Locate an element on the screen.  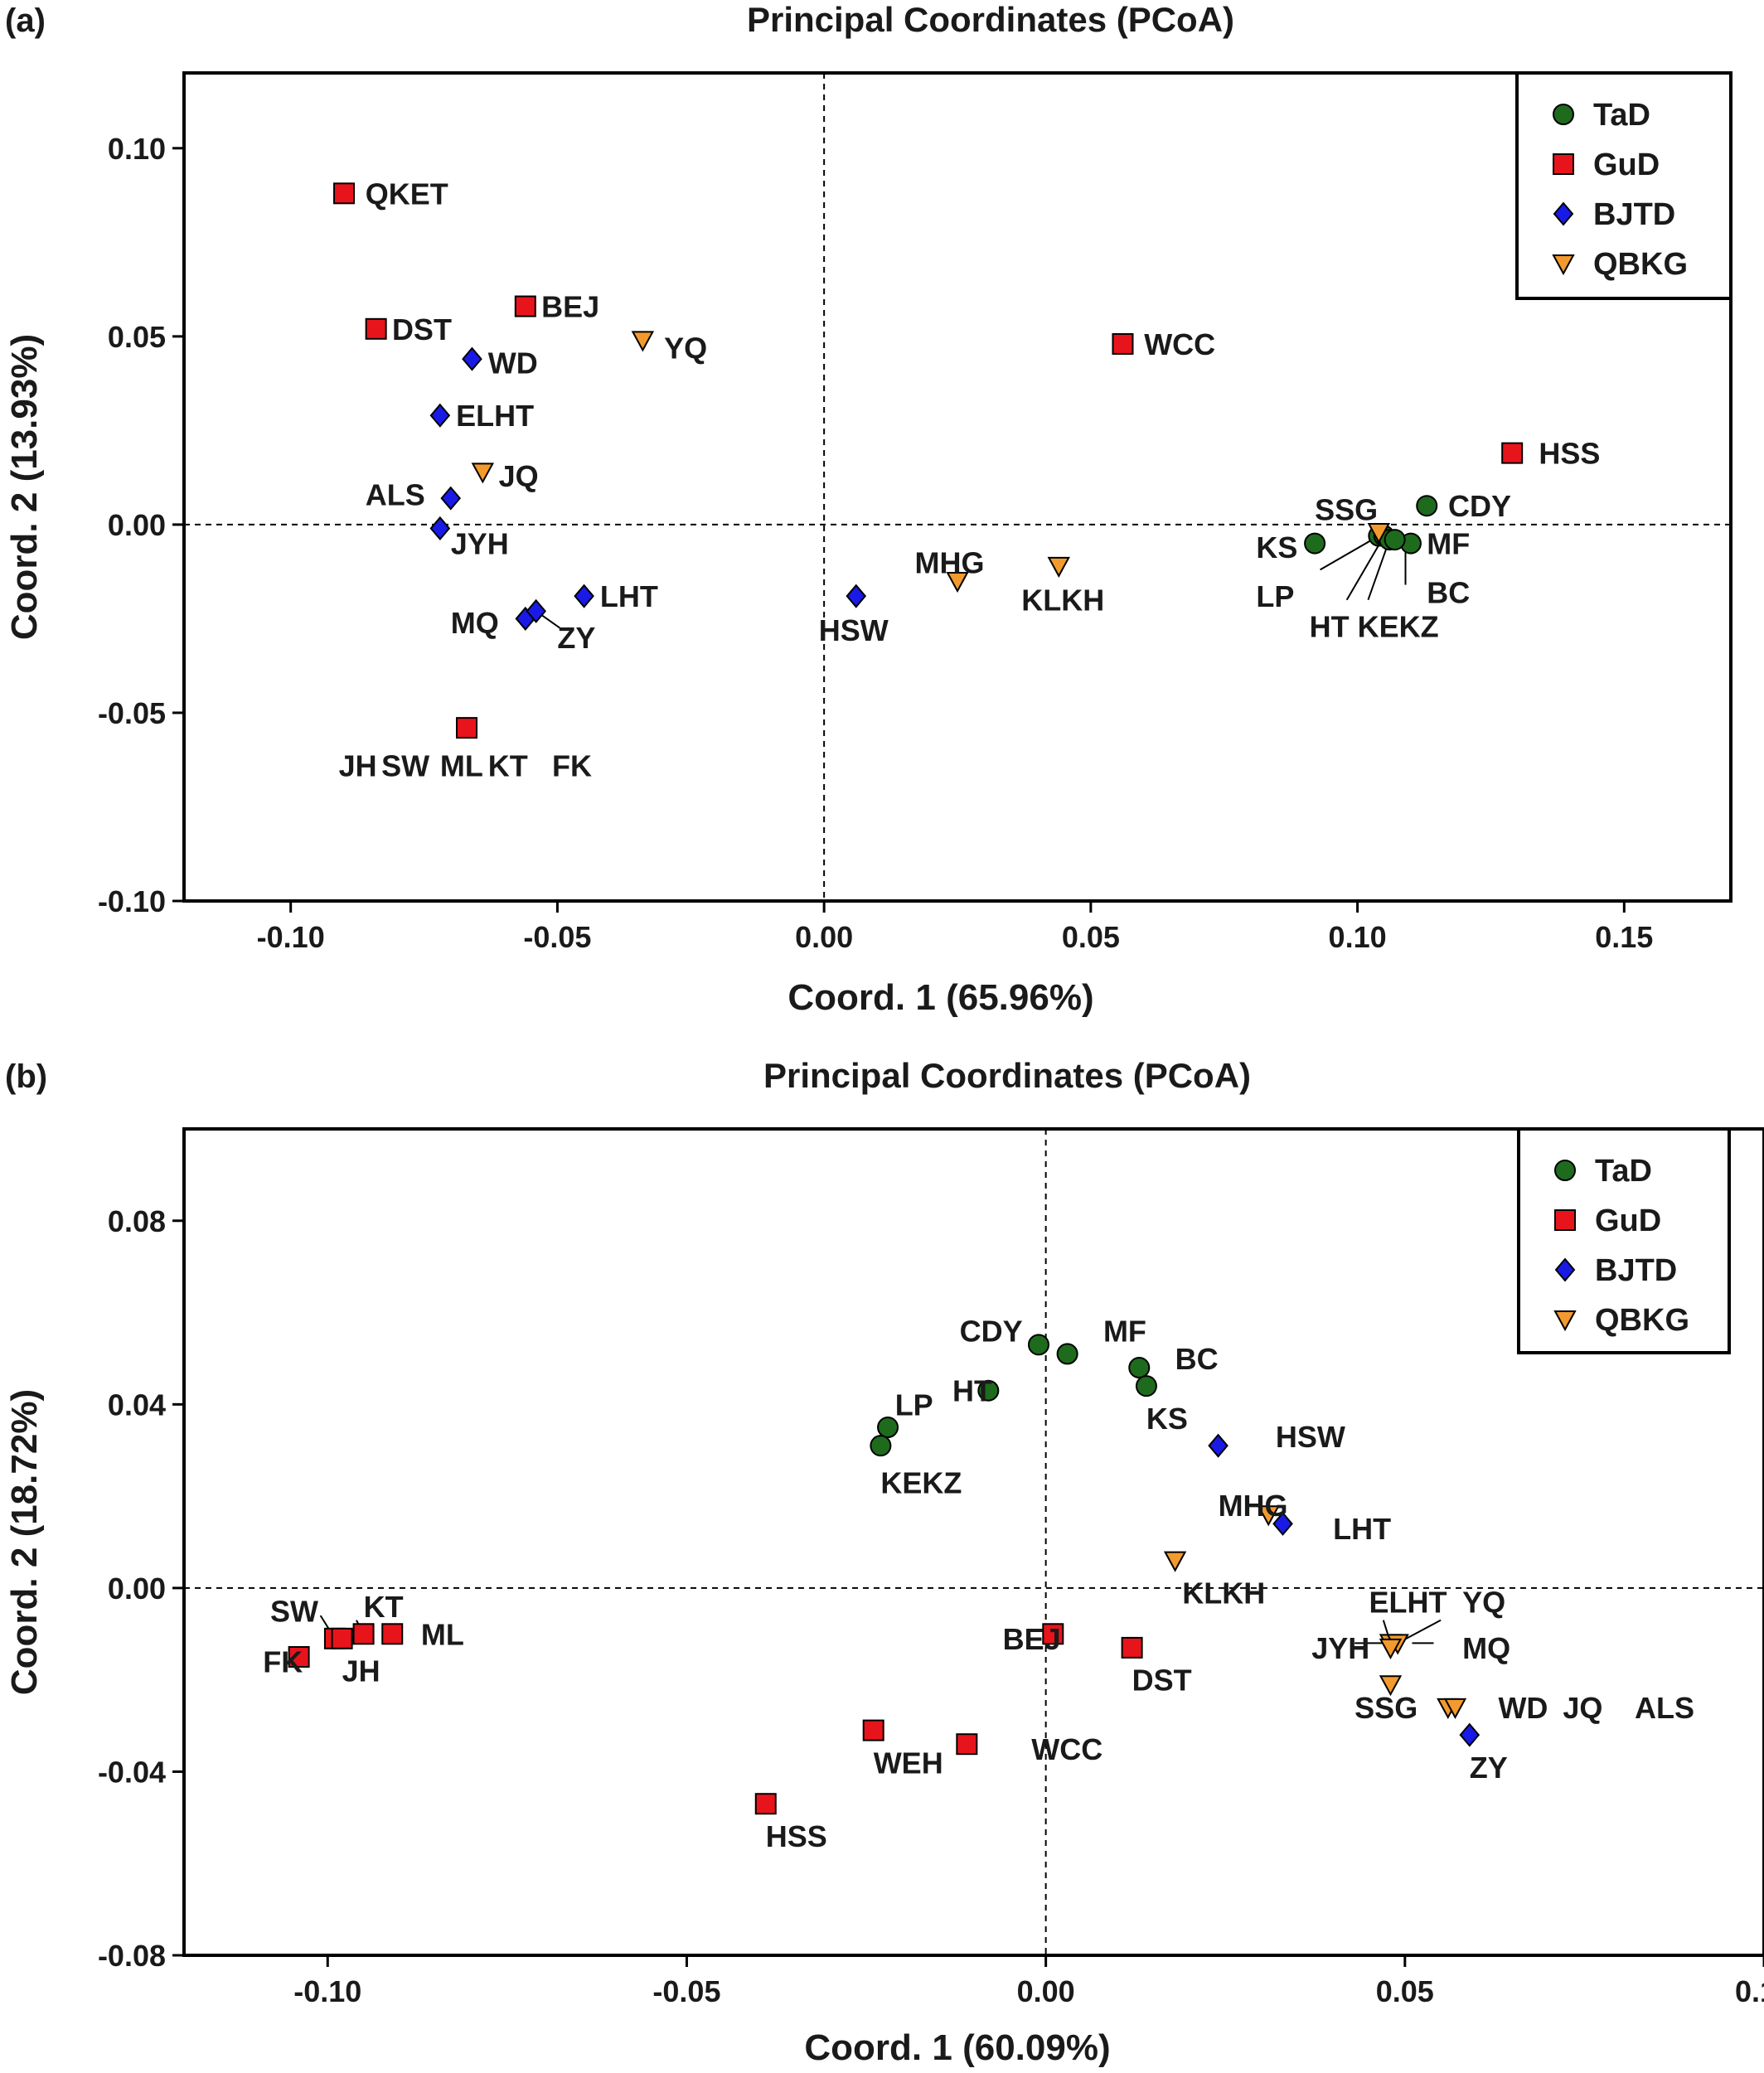
point-label: KT is located at coordinates (384, 1607).